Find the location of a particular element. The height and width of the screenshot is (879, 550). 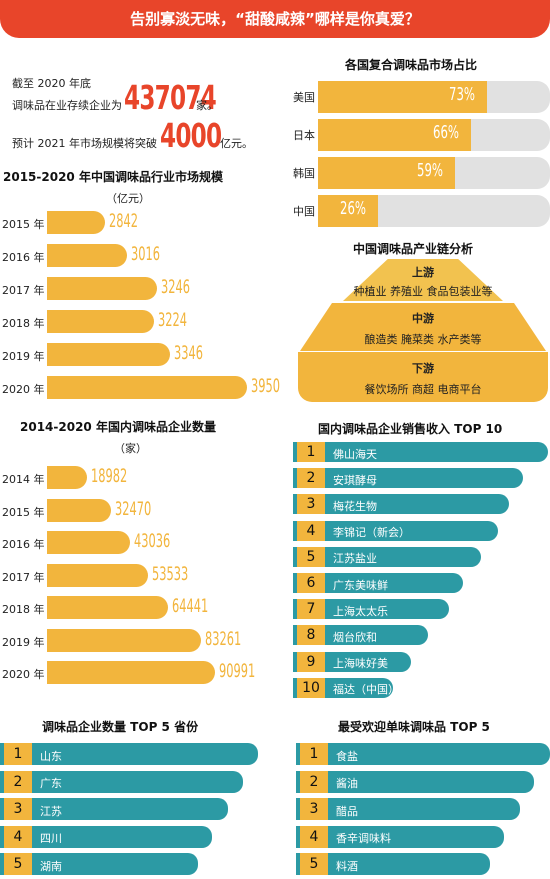

data-label: 3346 is located at coordinates (189, 353).